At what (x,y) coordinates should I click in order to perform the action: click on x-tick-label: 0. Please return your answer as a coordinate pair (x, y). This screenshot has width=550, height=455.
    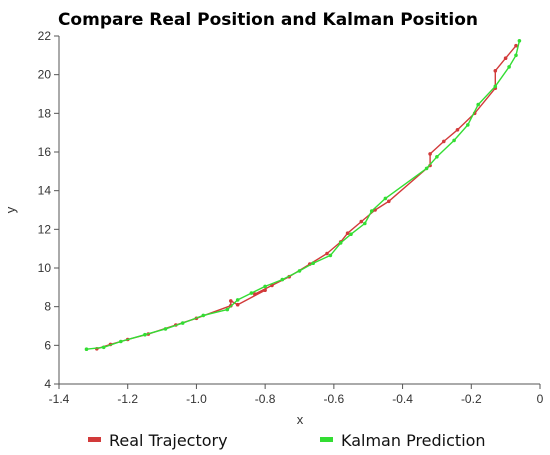
    Looking at the image, I should click on (540, 399).